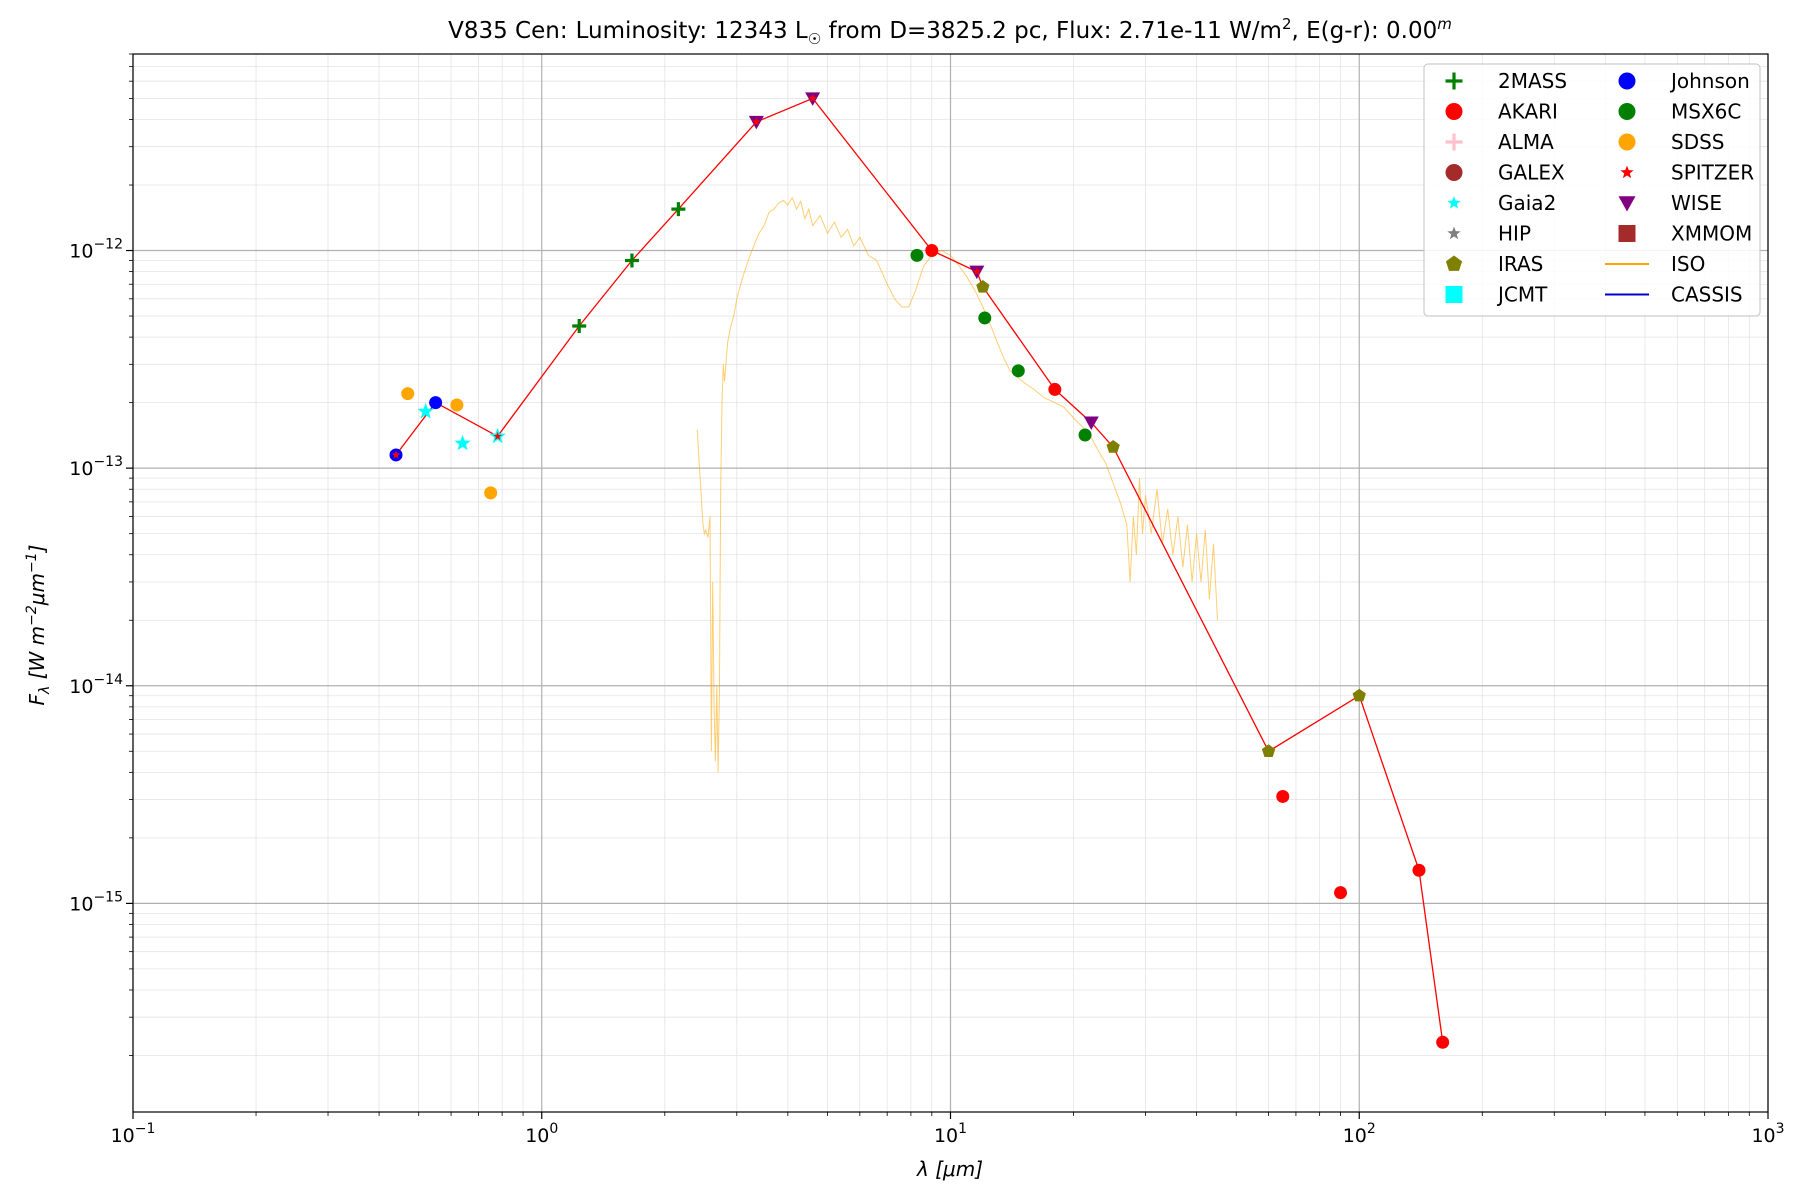 The height and width of the screenshot is (1200, 1800). What do you see at coordinates (1520, 264) in the screenshot?
I see `legend-label: IRAS` at bounding box center [1520, 264].